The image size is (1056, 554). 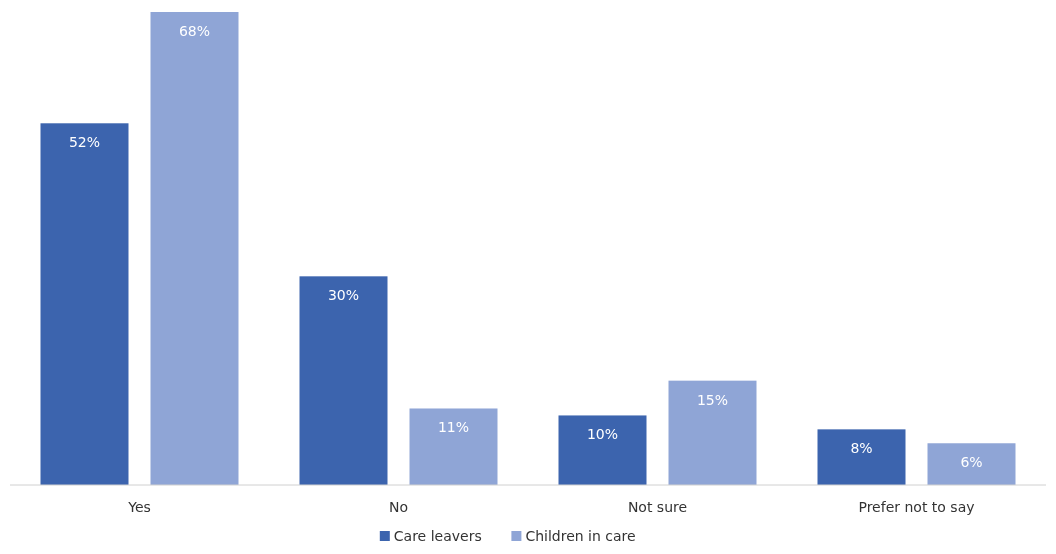 I want to click on x-tick-label: Prefer not to say, so click(x=916, y=507).